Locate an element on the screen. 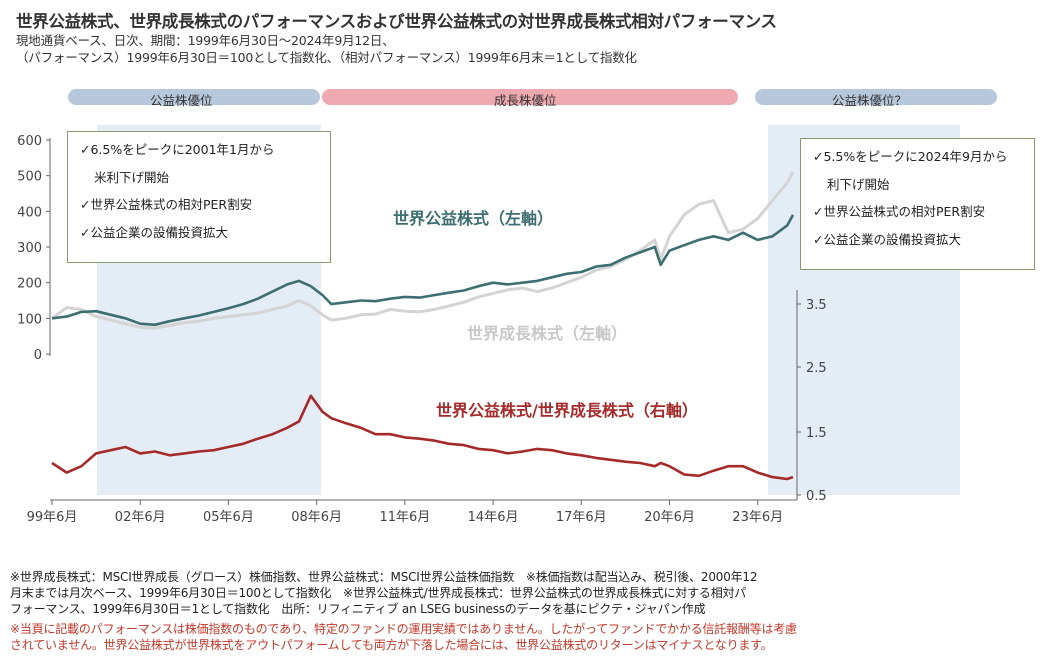 The height and width of the screenshot is (663, 1043). note-right-line-4: ✓公益企業の設備投資拡大 is located at coordinates (887, 239).